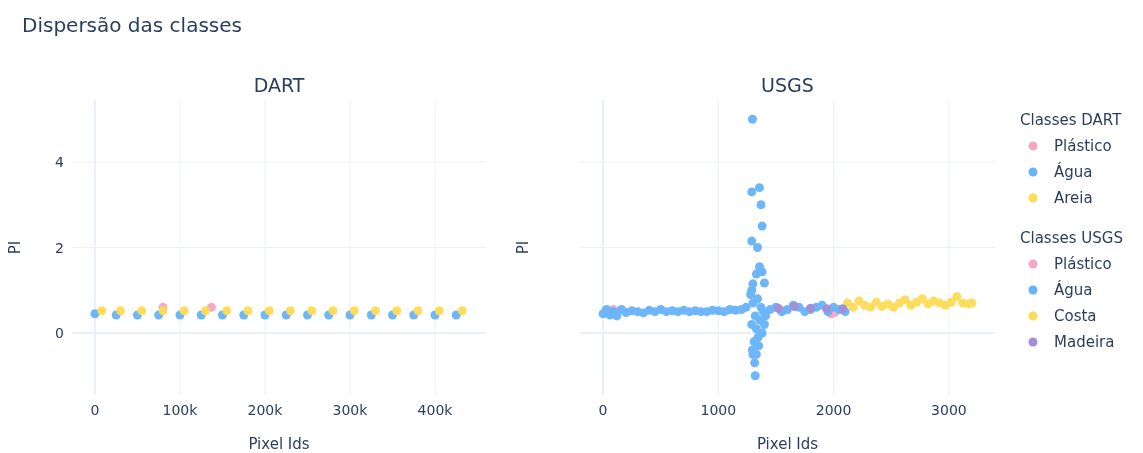  Describe the element at coordinates (132, 25) in the screenshot. I see `text: Dispersão das classes` at that location.